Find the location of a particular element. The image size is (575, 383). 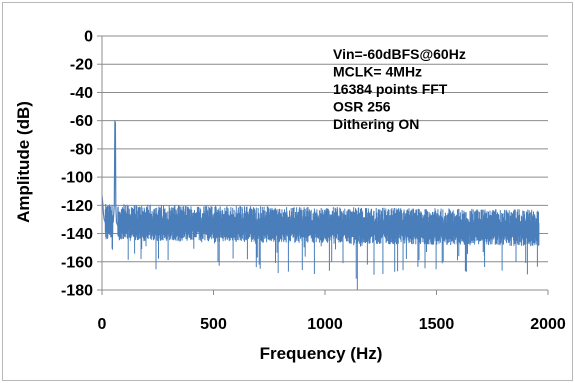

x-axis-label: Frequency (Hz) is located at coordinates (321, 353).